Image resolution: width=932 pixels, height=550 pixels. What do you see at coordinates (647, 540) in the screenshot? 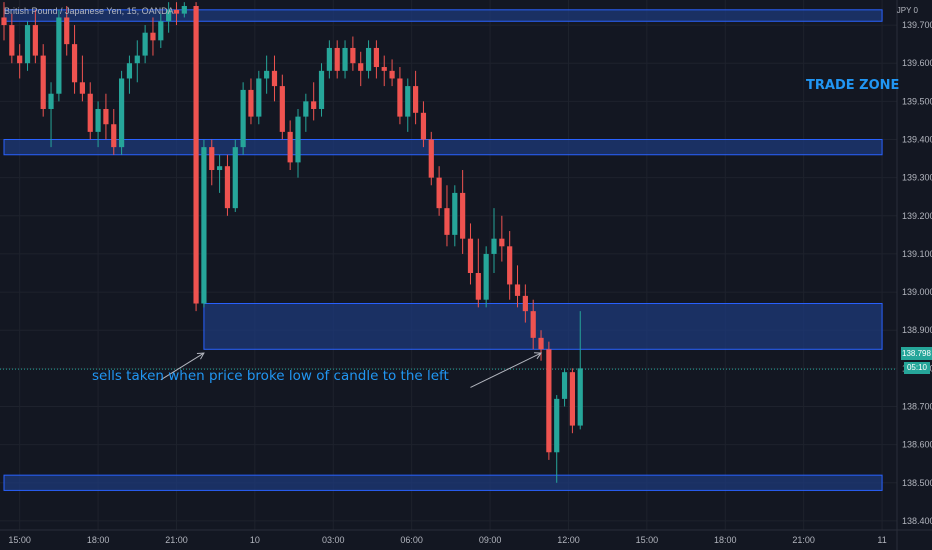
I see `time-tick-label: 15:00` at bounding box center [647, 540].